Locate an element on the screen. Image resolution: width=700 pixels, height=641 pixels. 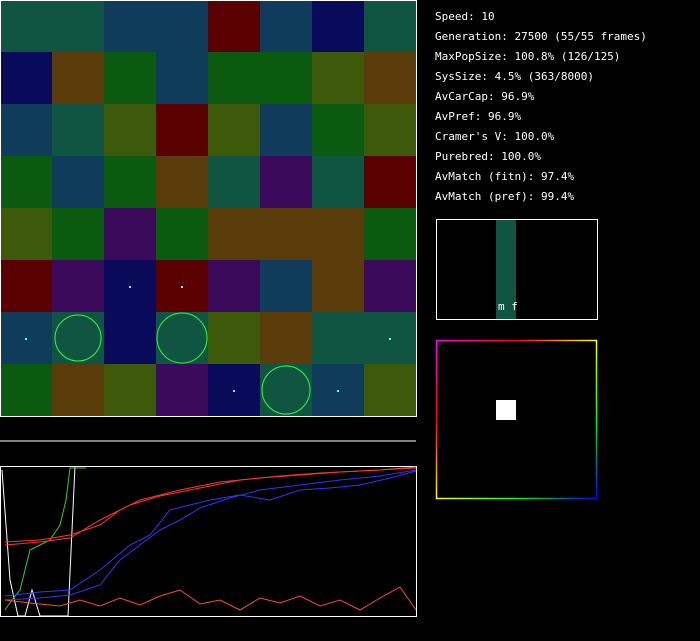
stat-line: AvCarCap: 96.9% is located at coordinates (485, 96).